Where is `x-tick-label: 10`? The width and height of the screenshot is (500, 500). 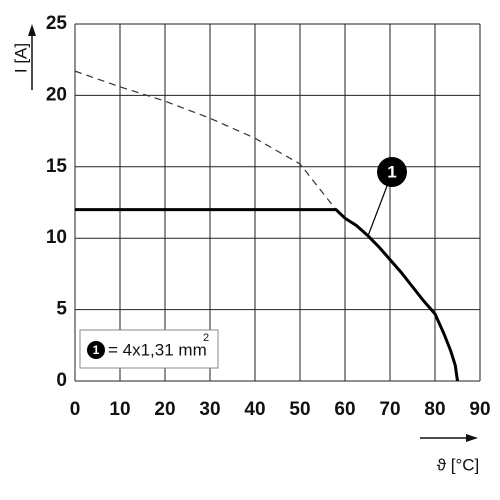
x-tick-label: 10 is located at coordinates (119, 409).